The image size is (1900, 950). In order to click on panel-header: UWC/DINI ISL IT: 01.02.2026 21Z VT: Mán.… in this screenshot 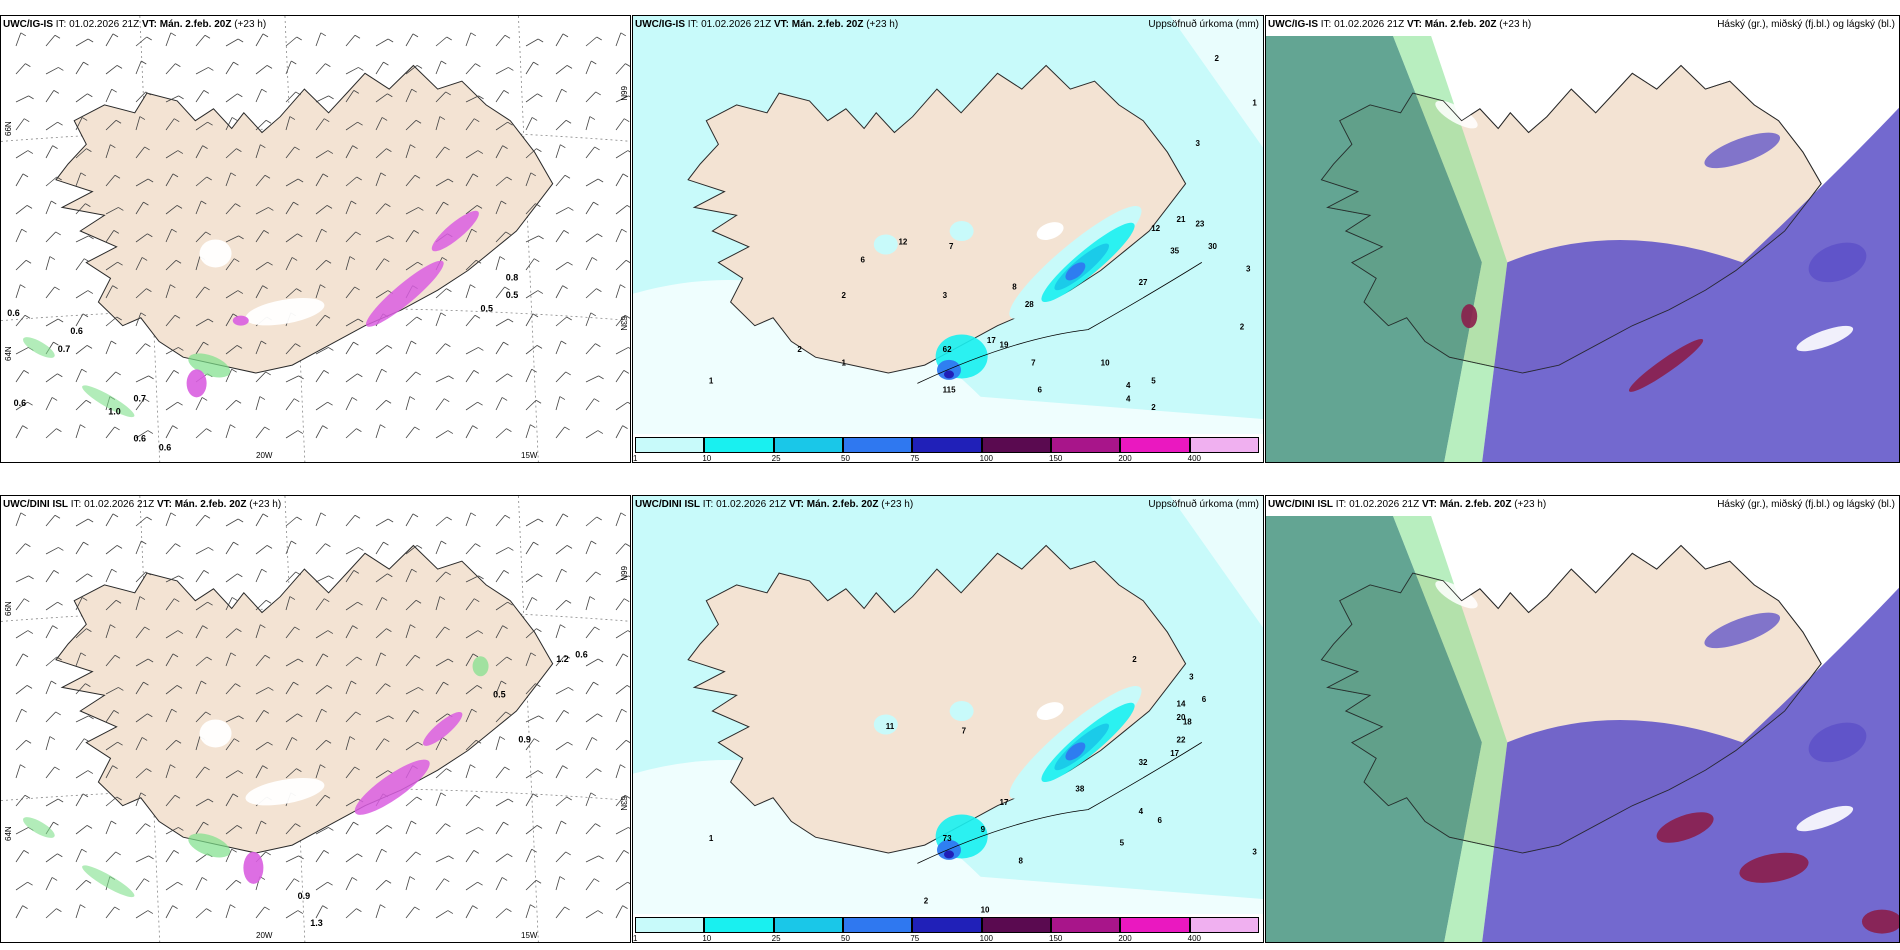, I will do `click(1407, 504)`.